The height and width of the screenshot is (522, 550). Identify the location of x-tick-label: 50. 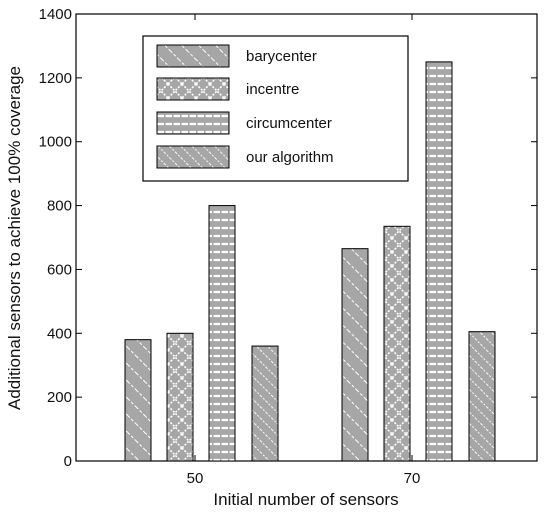
(195, 478).